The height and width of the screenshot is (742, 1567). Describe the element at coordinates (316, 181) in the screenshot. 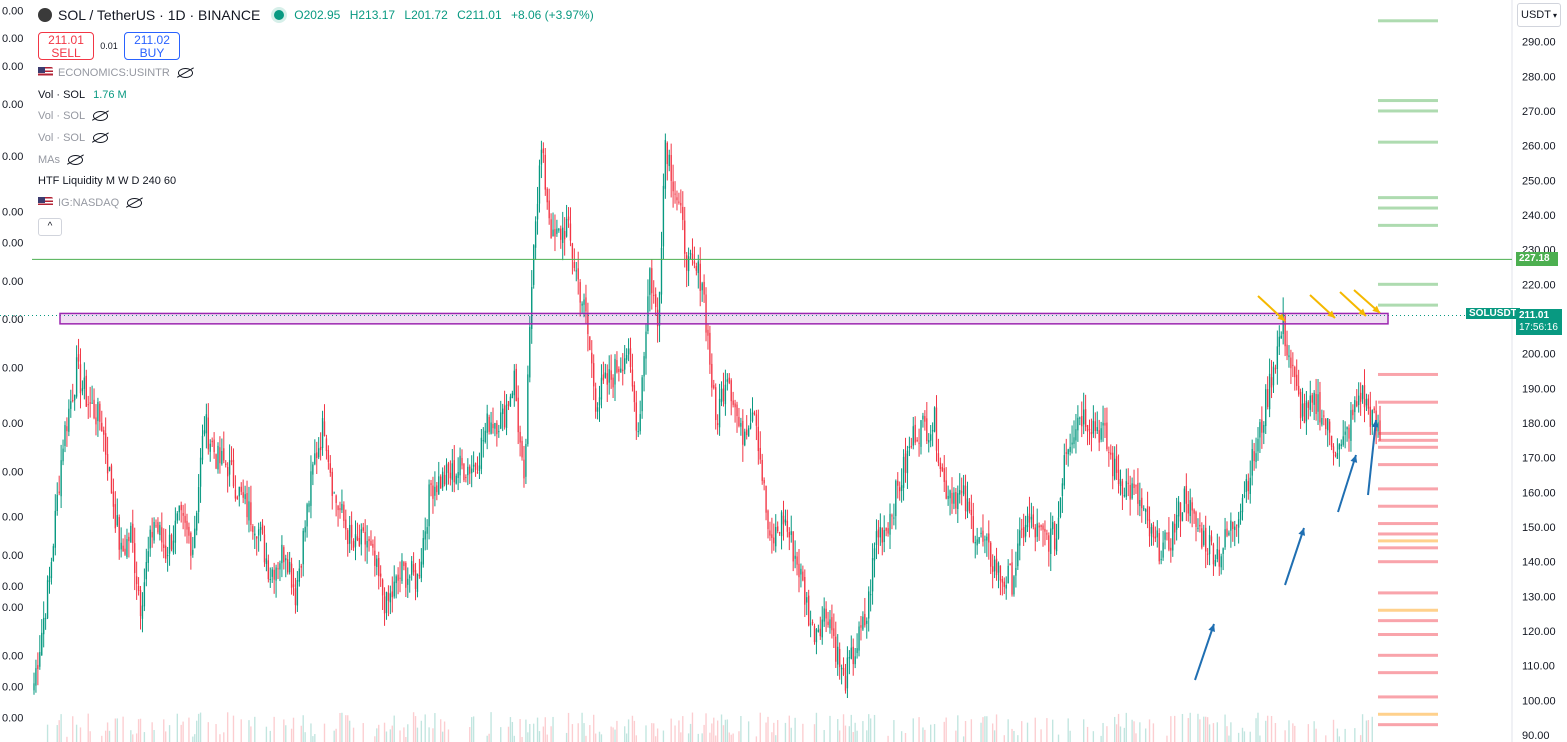

I see `indicator-row: HTF Liquidity M W D 240 60` at that location.